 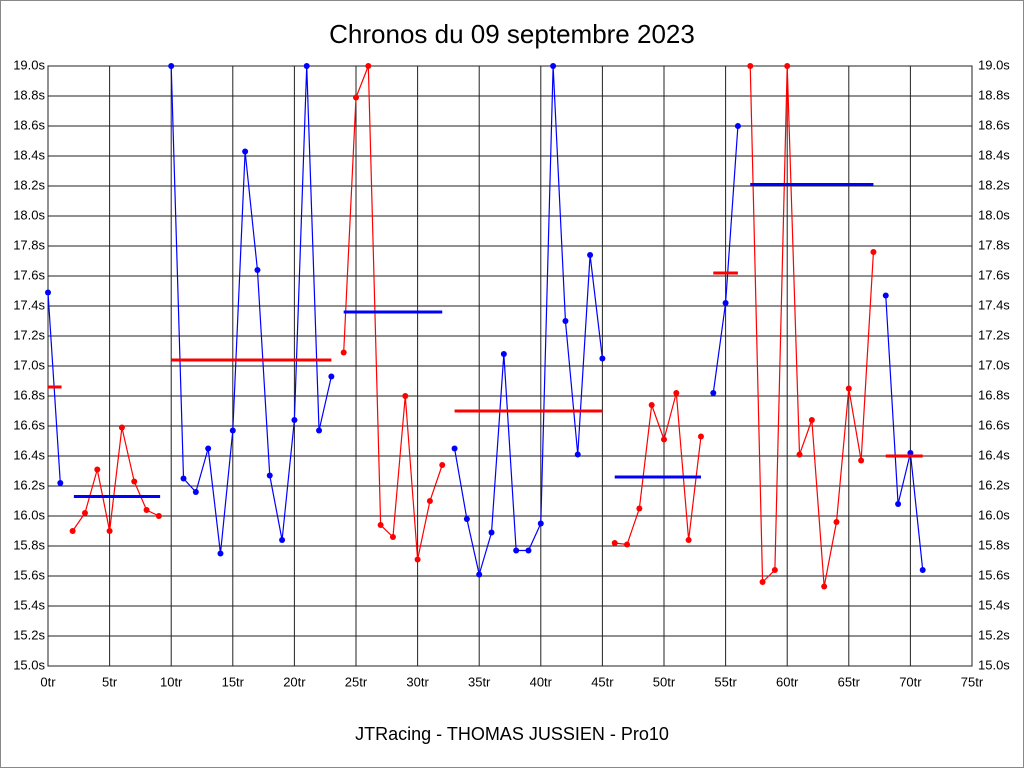 I want to click on x-tick-label: 30tr, so click(x=417, y=681).